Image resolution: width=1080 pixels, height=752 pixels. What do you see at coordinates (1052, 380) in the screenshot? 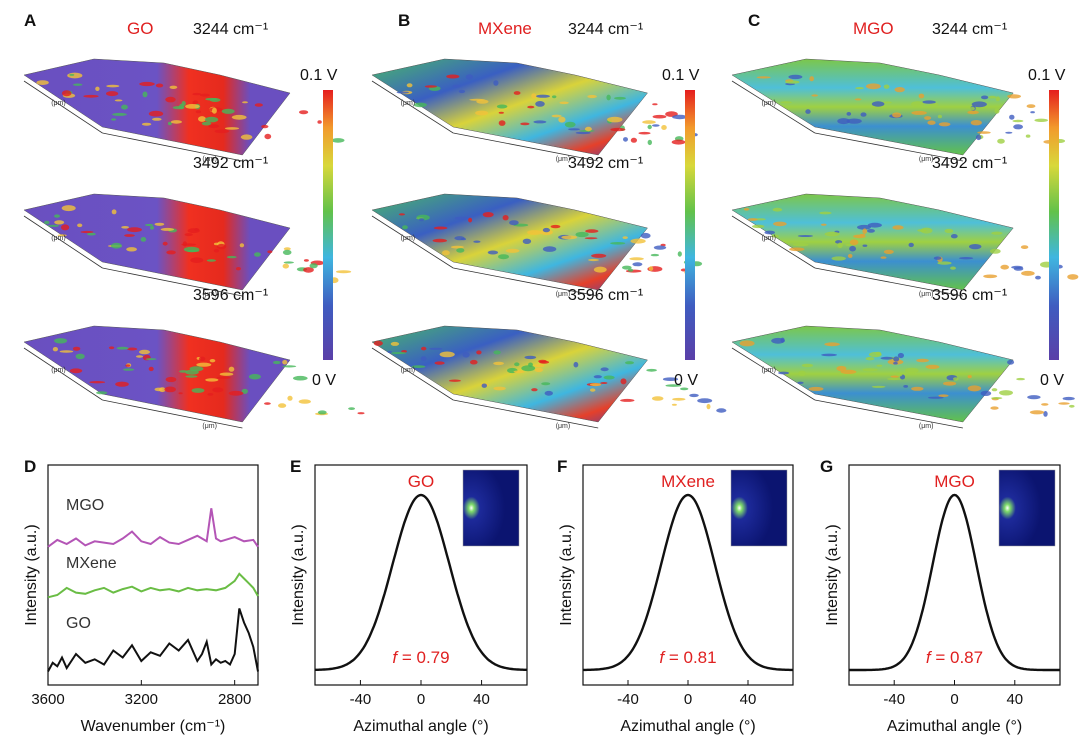
I see `colorbar-min-label: 0 V` at bounding box center [1052, 380].